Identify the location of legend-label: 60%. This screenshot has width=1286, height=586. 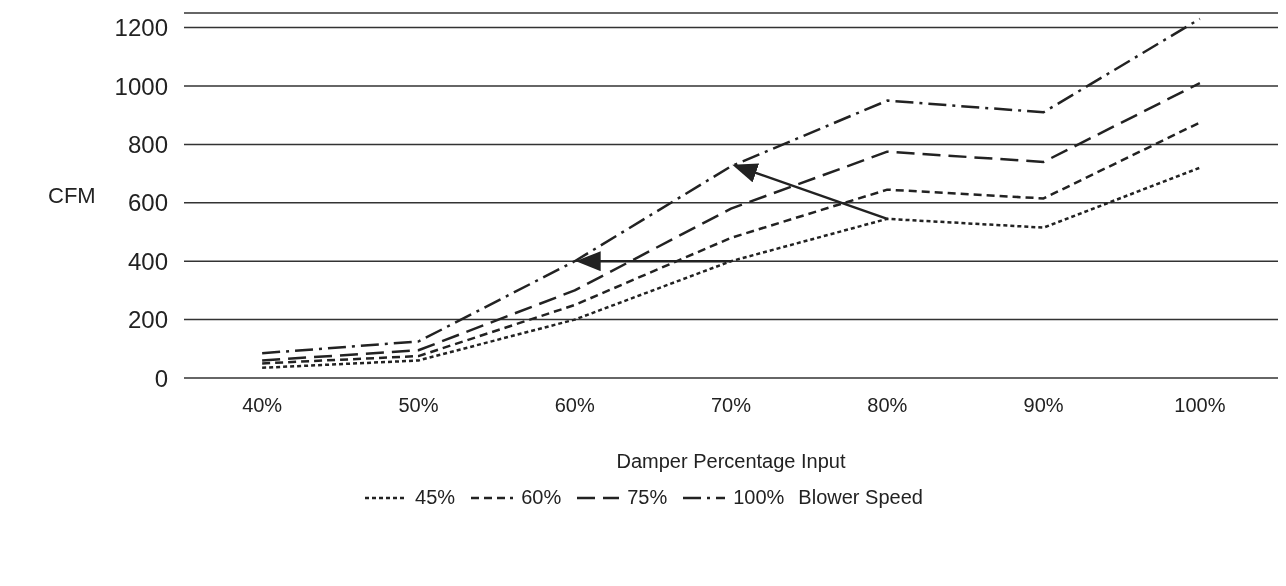
(541, 497).